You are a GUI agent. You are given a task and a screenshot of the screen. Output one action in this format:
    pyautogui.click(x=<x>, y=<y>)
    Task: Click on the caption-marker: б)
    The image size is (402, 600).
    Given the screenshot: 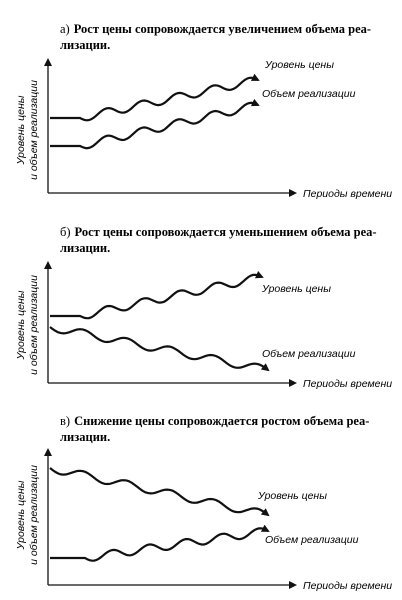 What is the action you would take?
    pyautogui.click(x=65, y=232)
    